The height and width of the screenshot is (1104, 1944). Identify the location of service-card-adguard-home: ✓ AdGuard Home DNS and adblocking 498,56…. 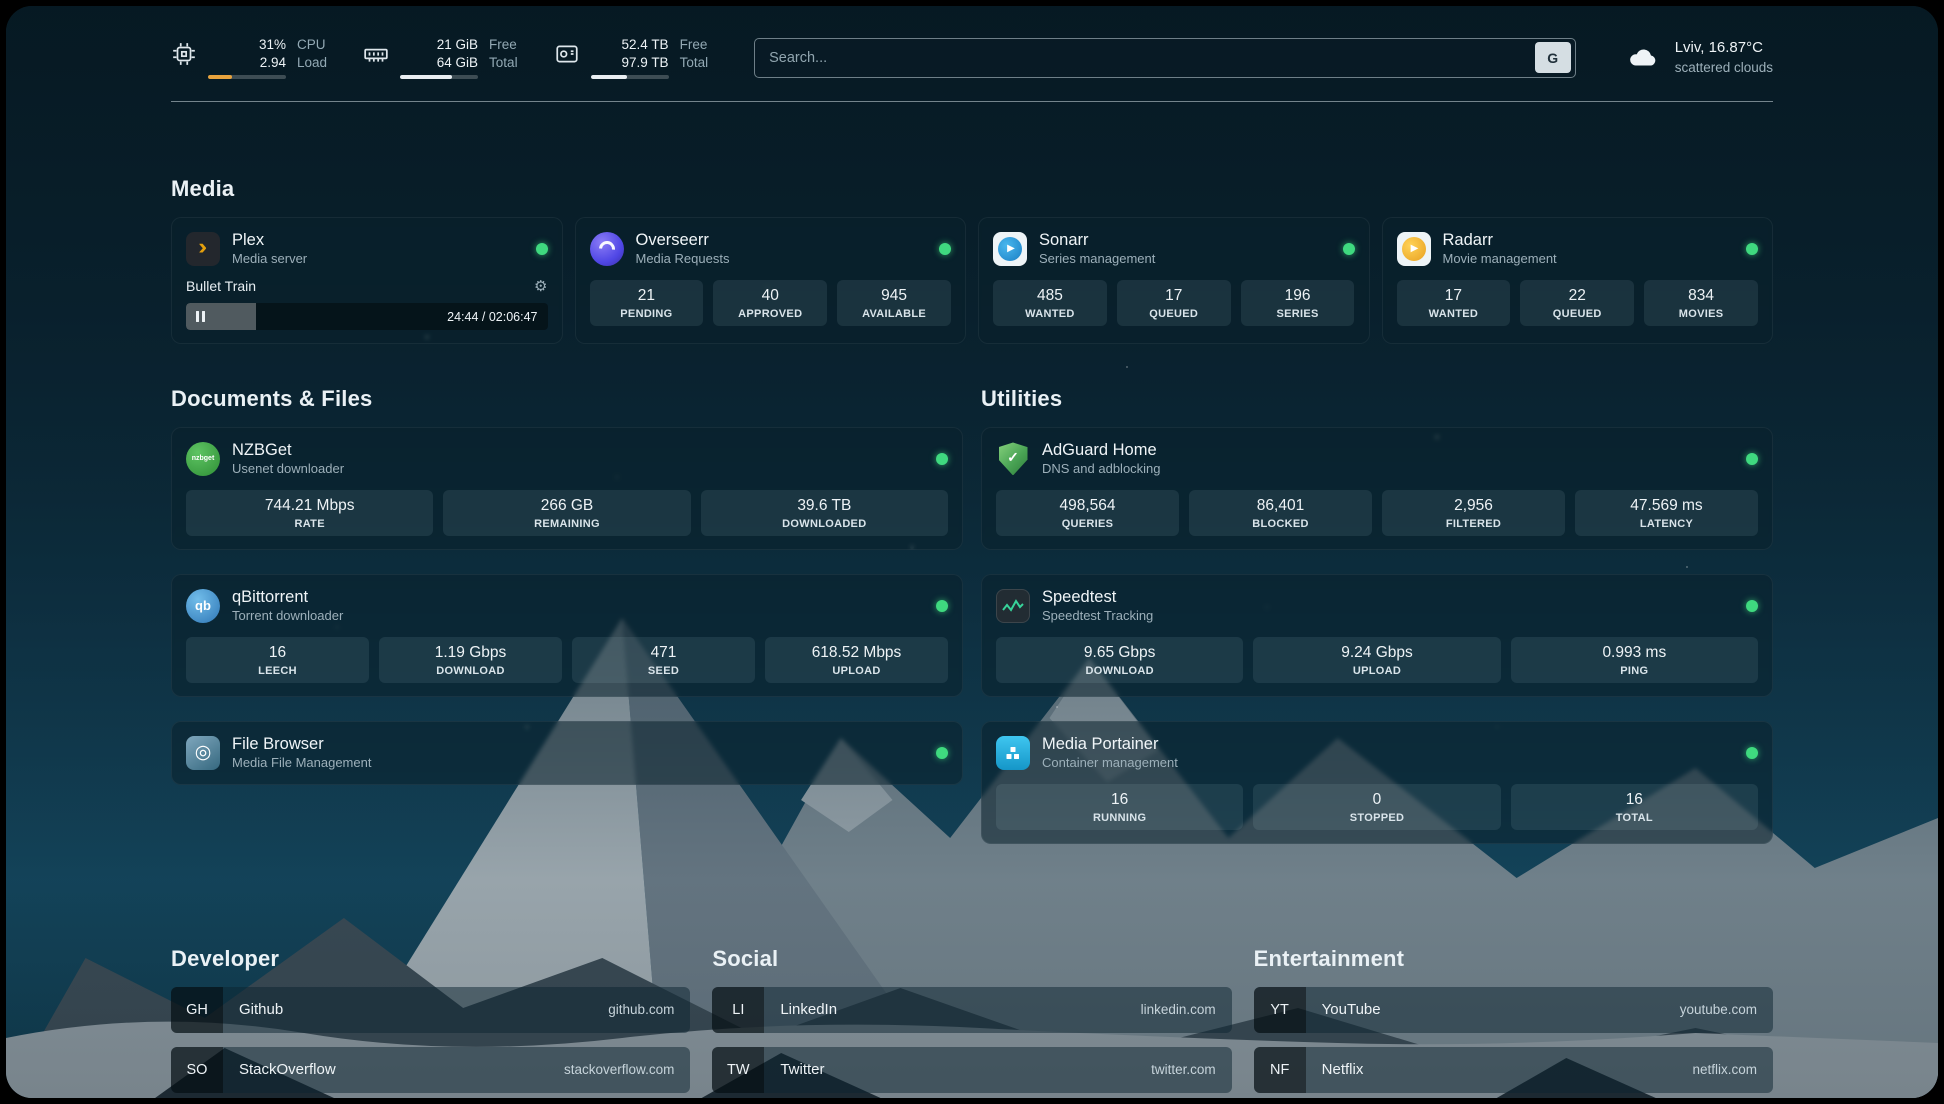
(1377, 488).